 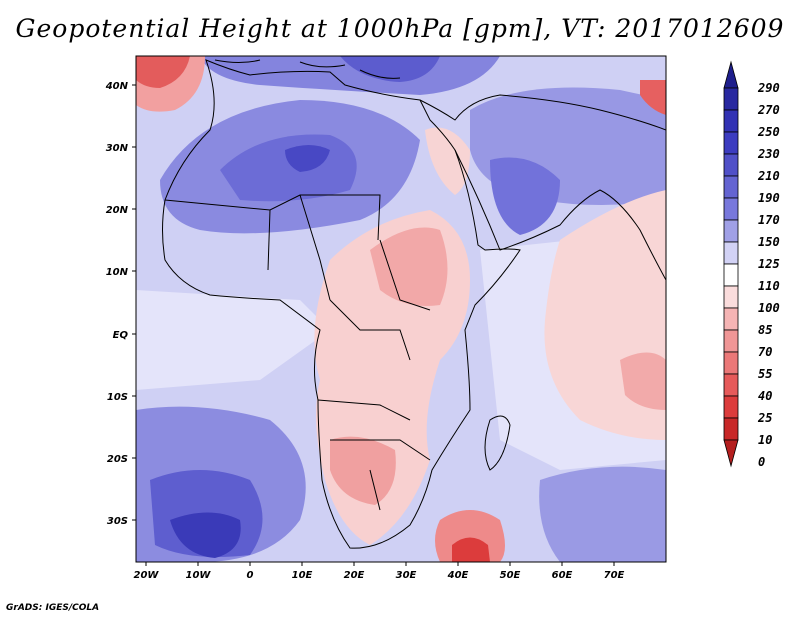 What do you see at coordinates (764, 418) in the screenshot?
I see `colorbar-label: 25` at bounding box center [764, 418].